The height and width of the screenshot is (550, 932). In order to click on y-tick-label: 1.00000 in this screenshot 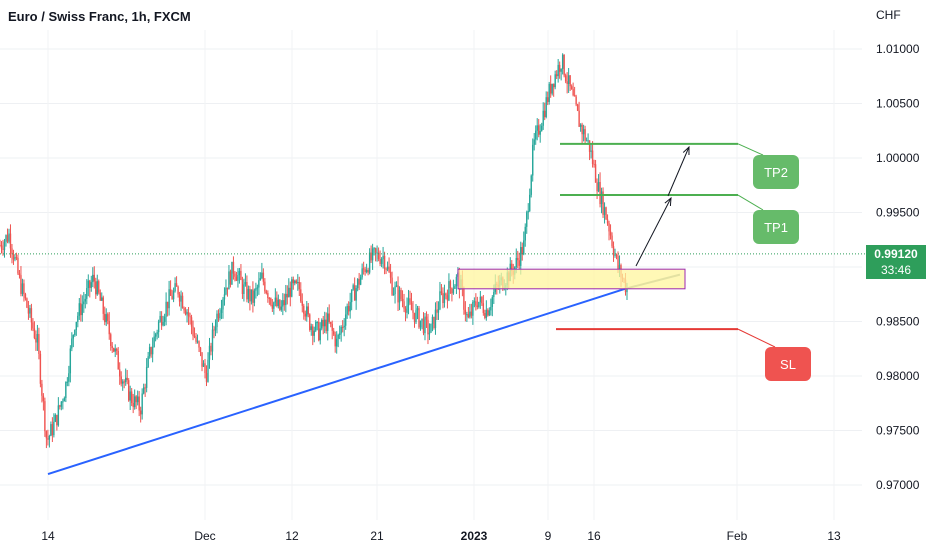, I will do `click(898, 158)`.